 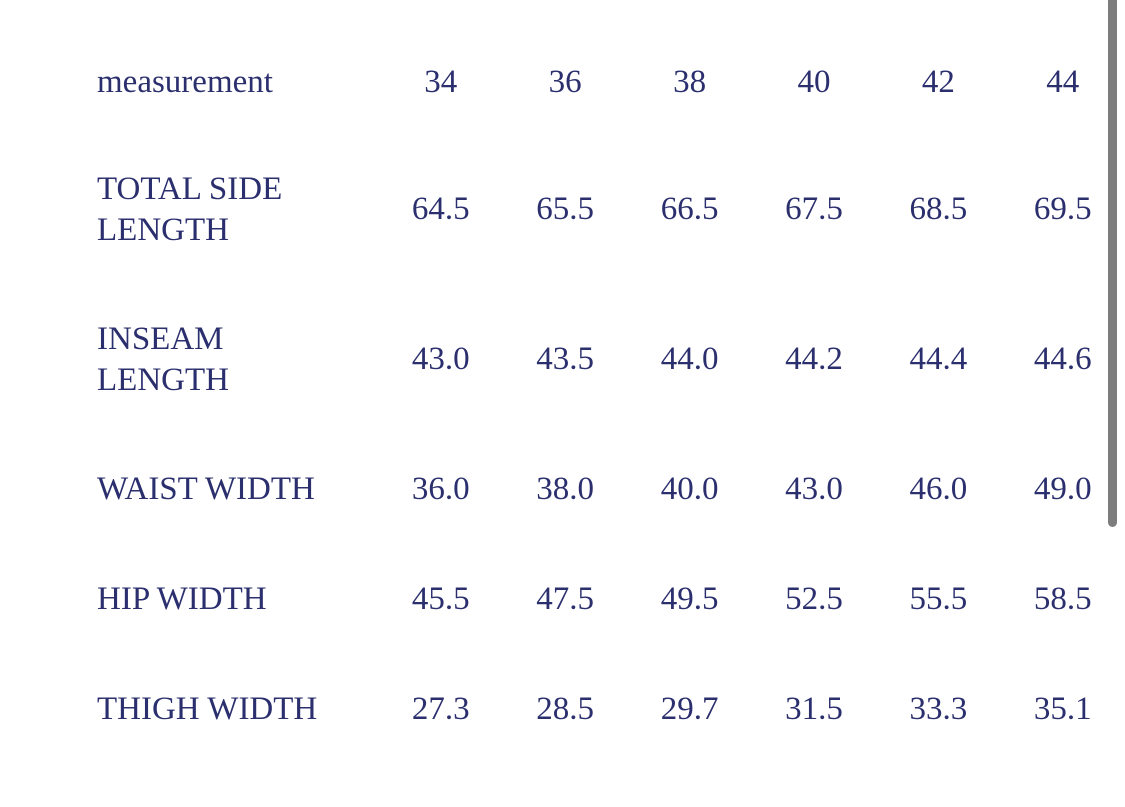 I want to click on measurement-value: 36.0, so click(x=440, y=489).